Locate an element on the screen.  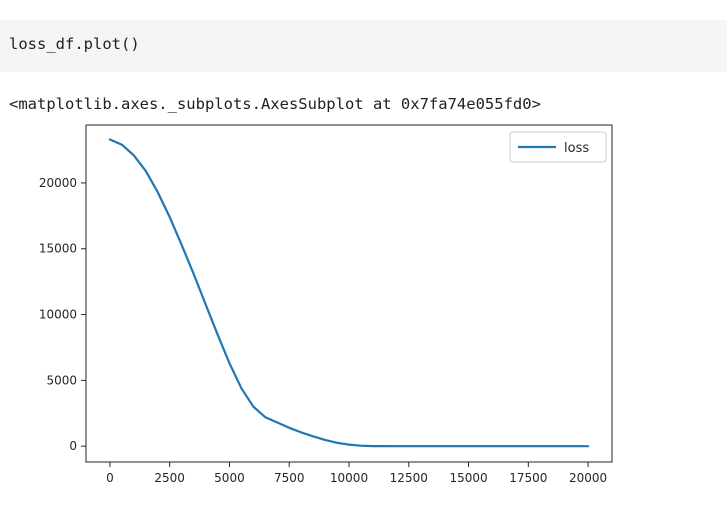
x-tick-label: 12500 is located at coordinates (409, 478).